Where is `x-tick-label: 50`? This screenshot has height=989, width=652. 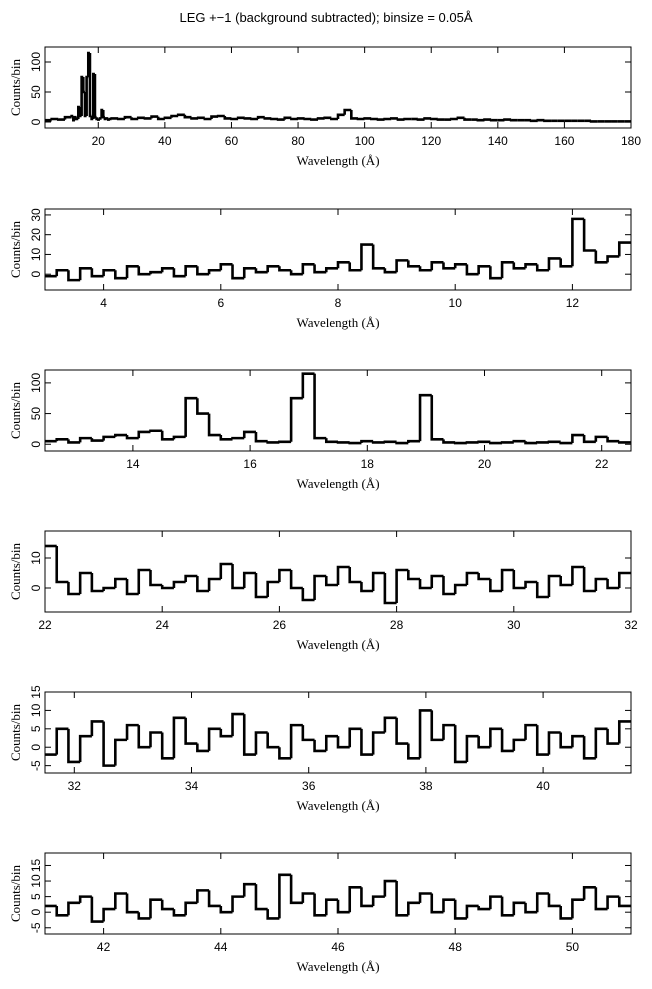
x-tick-label: 50 is located at coordinates (573, 947).